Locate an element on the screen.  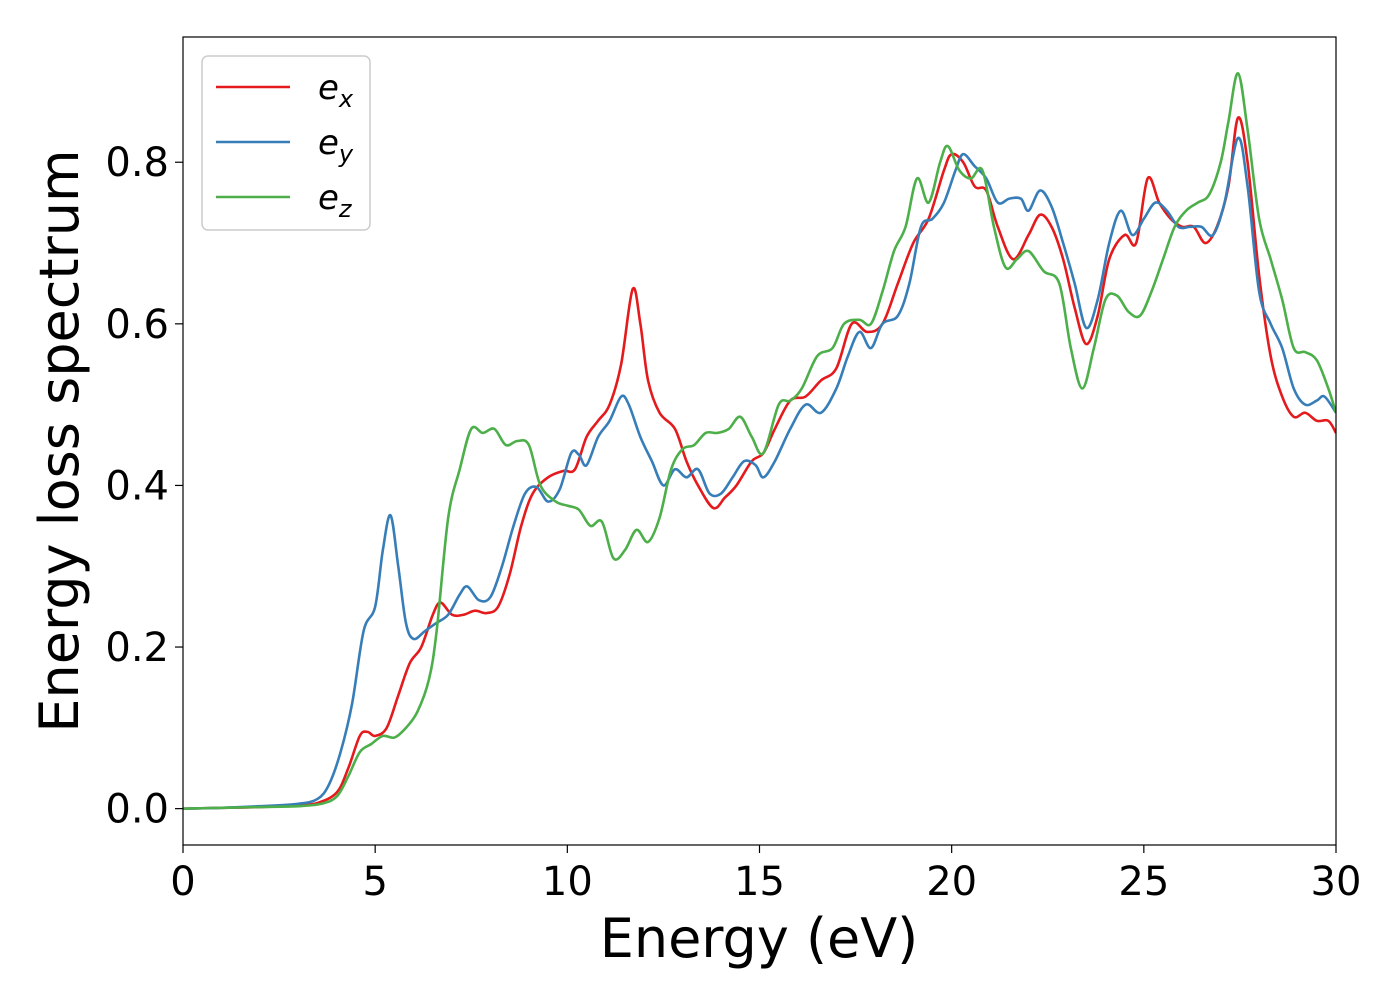
x-tick-label: 20 is located at coordinates (951, 882).